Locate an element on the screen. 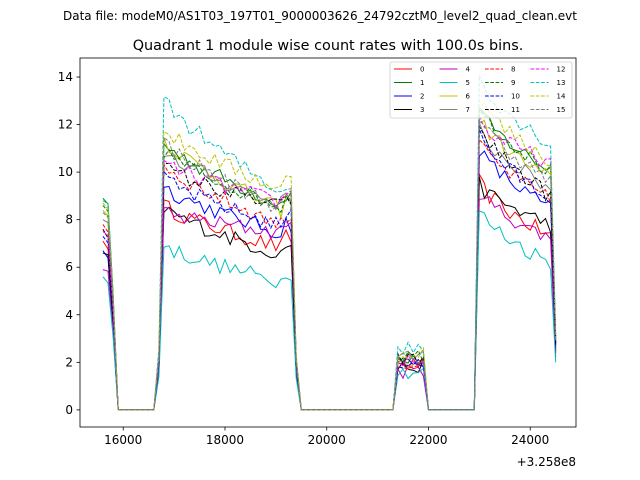 The width and height of the screenshot is (640, 480). y-tick-label: 2 is located at coordinates (69, 362).